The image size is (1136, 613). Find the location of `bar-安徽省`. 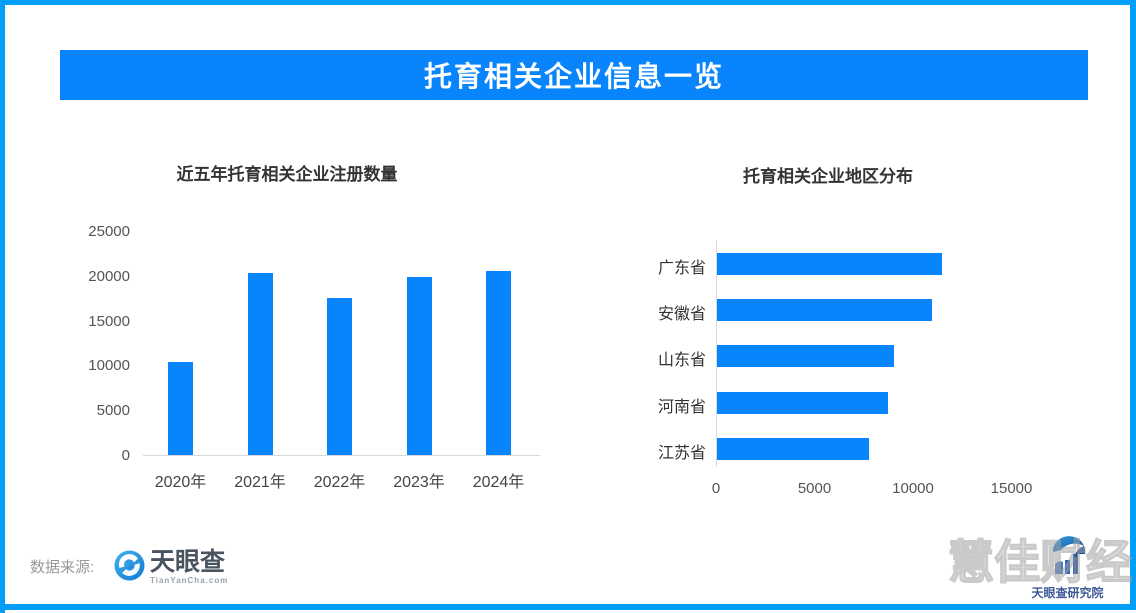

bar-安徽省 is located at coordinates (824, 310).